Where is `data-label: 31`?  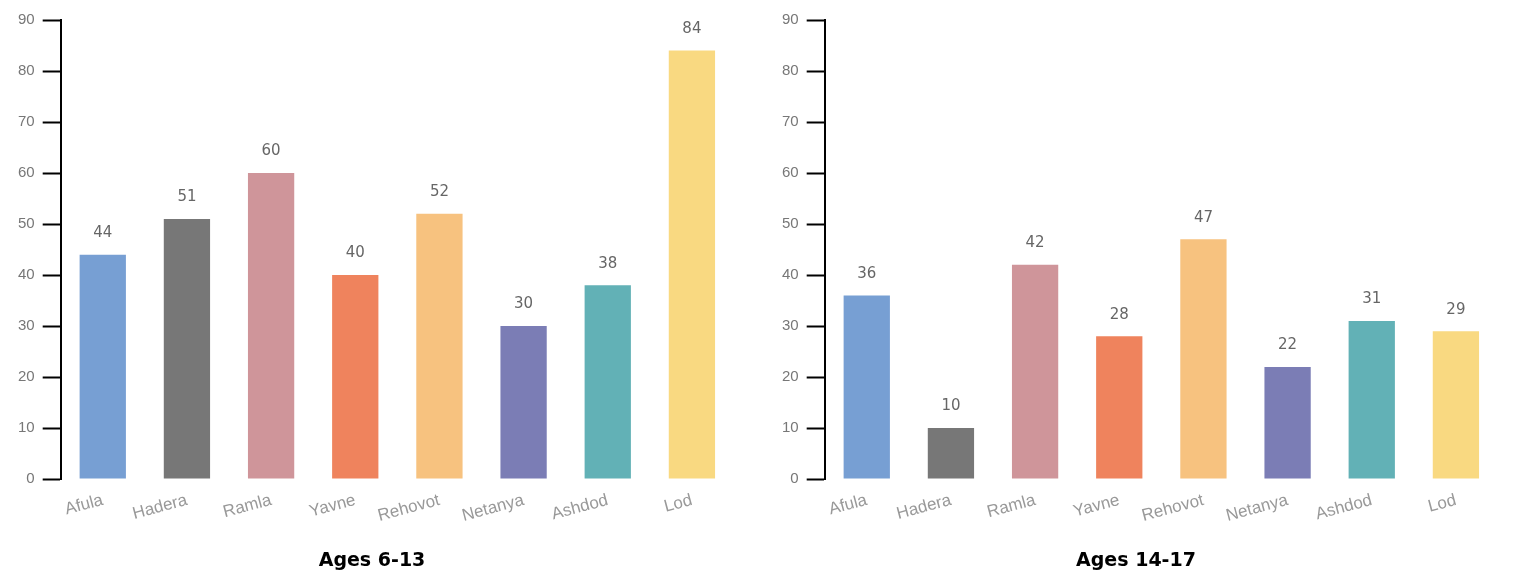 data-label: 31 is located at coordinates (1372, 298).